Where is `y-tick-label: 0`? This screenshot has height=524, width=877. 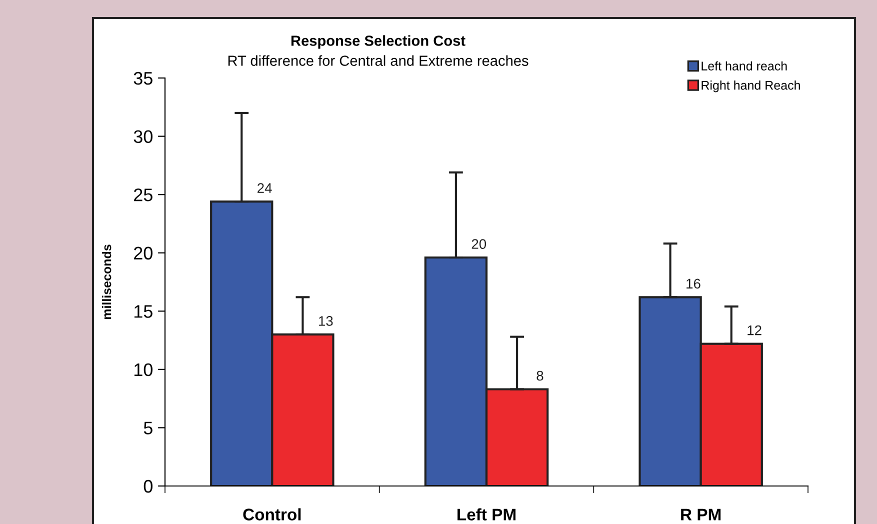
y-tick-label: 0 is located at coordinates (148, 486).